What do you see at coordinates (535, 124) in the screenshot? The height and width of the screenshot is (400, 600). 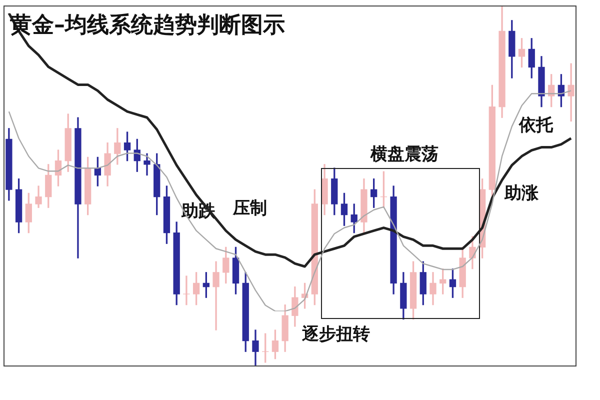 I see `annotation: 依托` at bounding box center [535, 124].